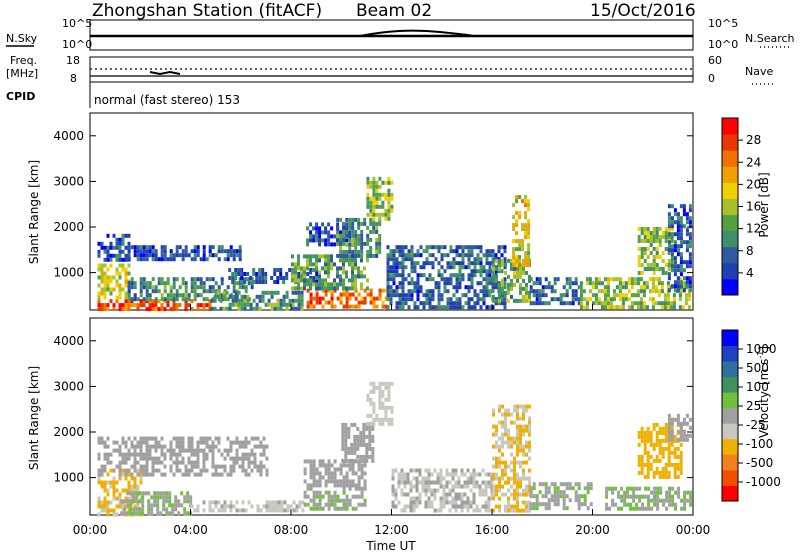  What do you see at coordinates (165, 73) in the screenshot?
I see `freq-dip` at bounding box center [165, 73].